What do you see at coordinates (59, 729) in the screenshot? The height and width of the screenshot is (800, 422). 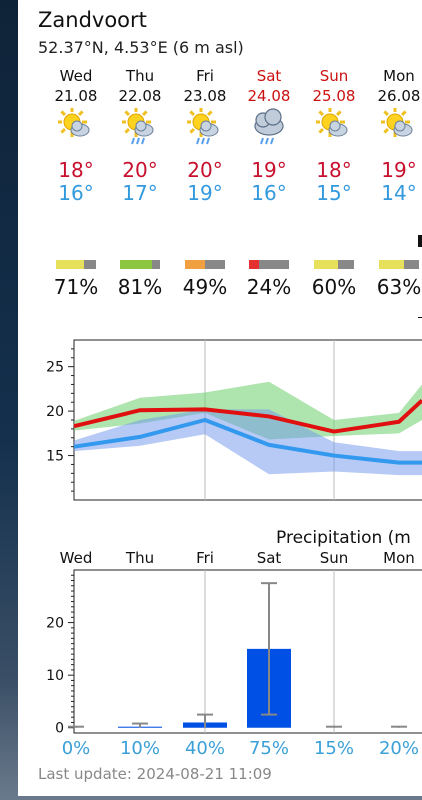 I see `y-tick-label: 0` at bounding box center [59, 729].